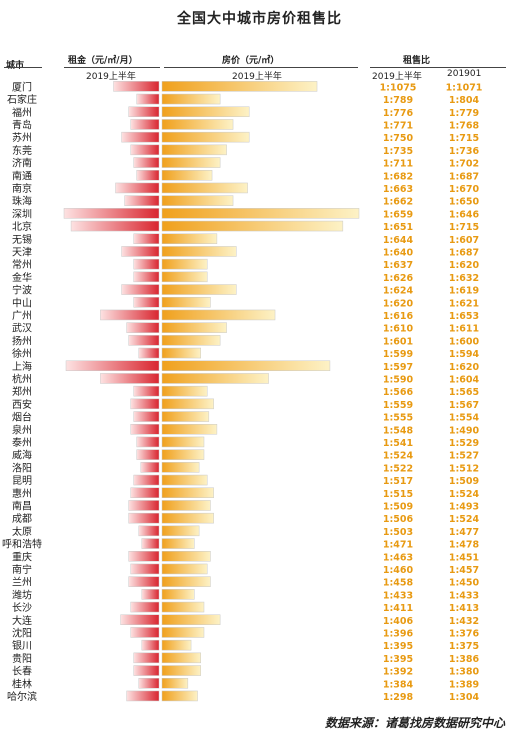  I want to click on ratio-2019h1-label: 1:503, so click(398, 532).